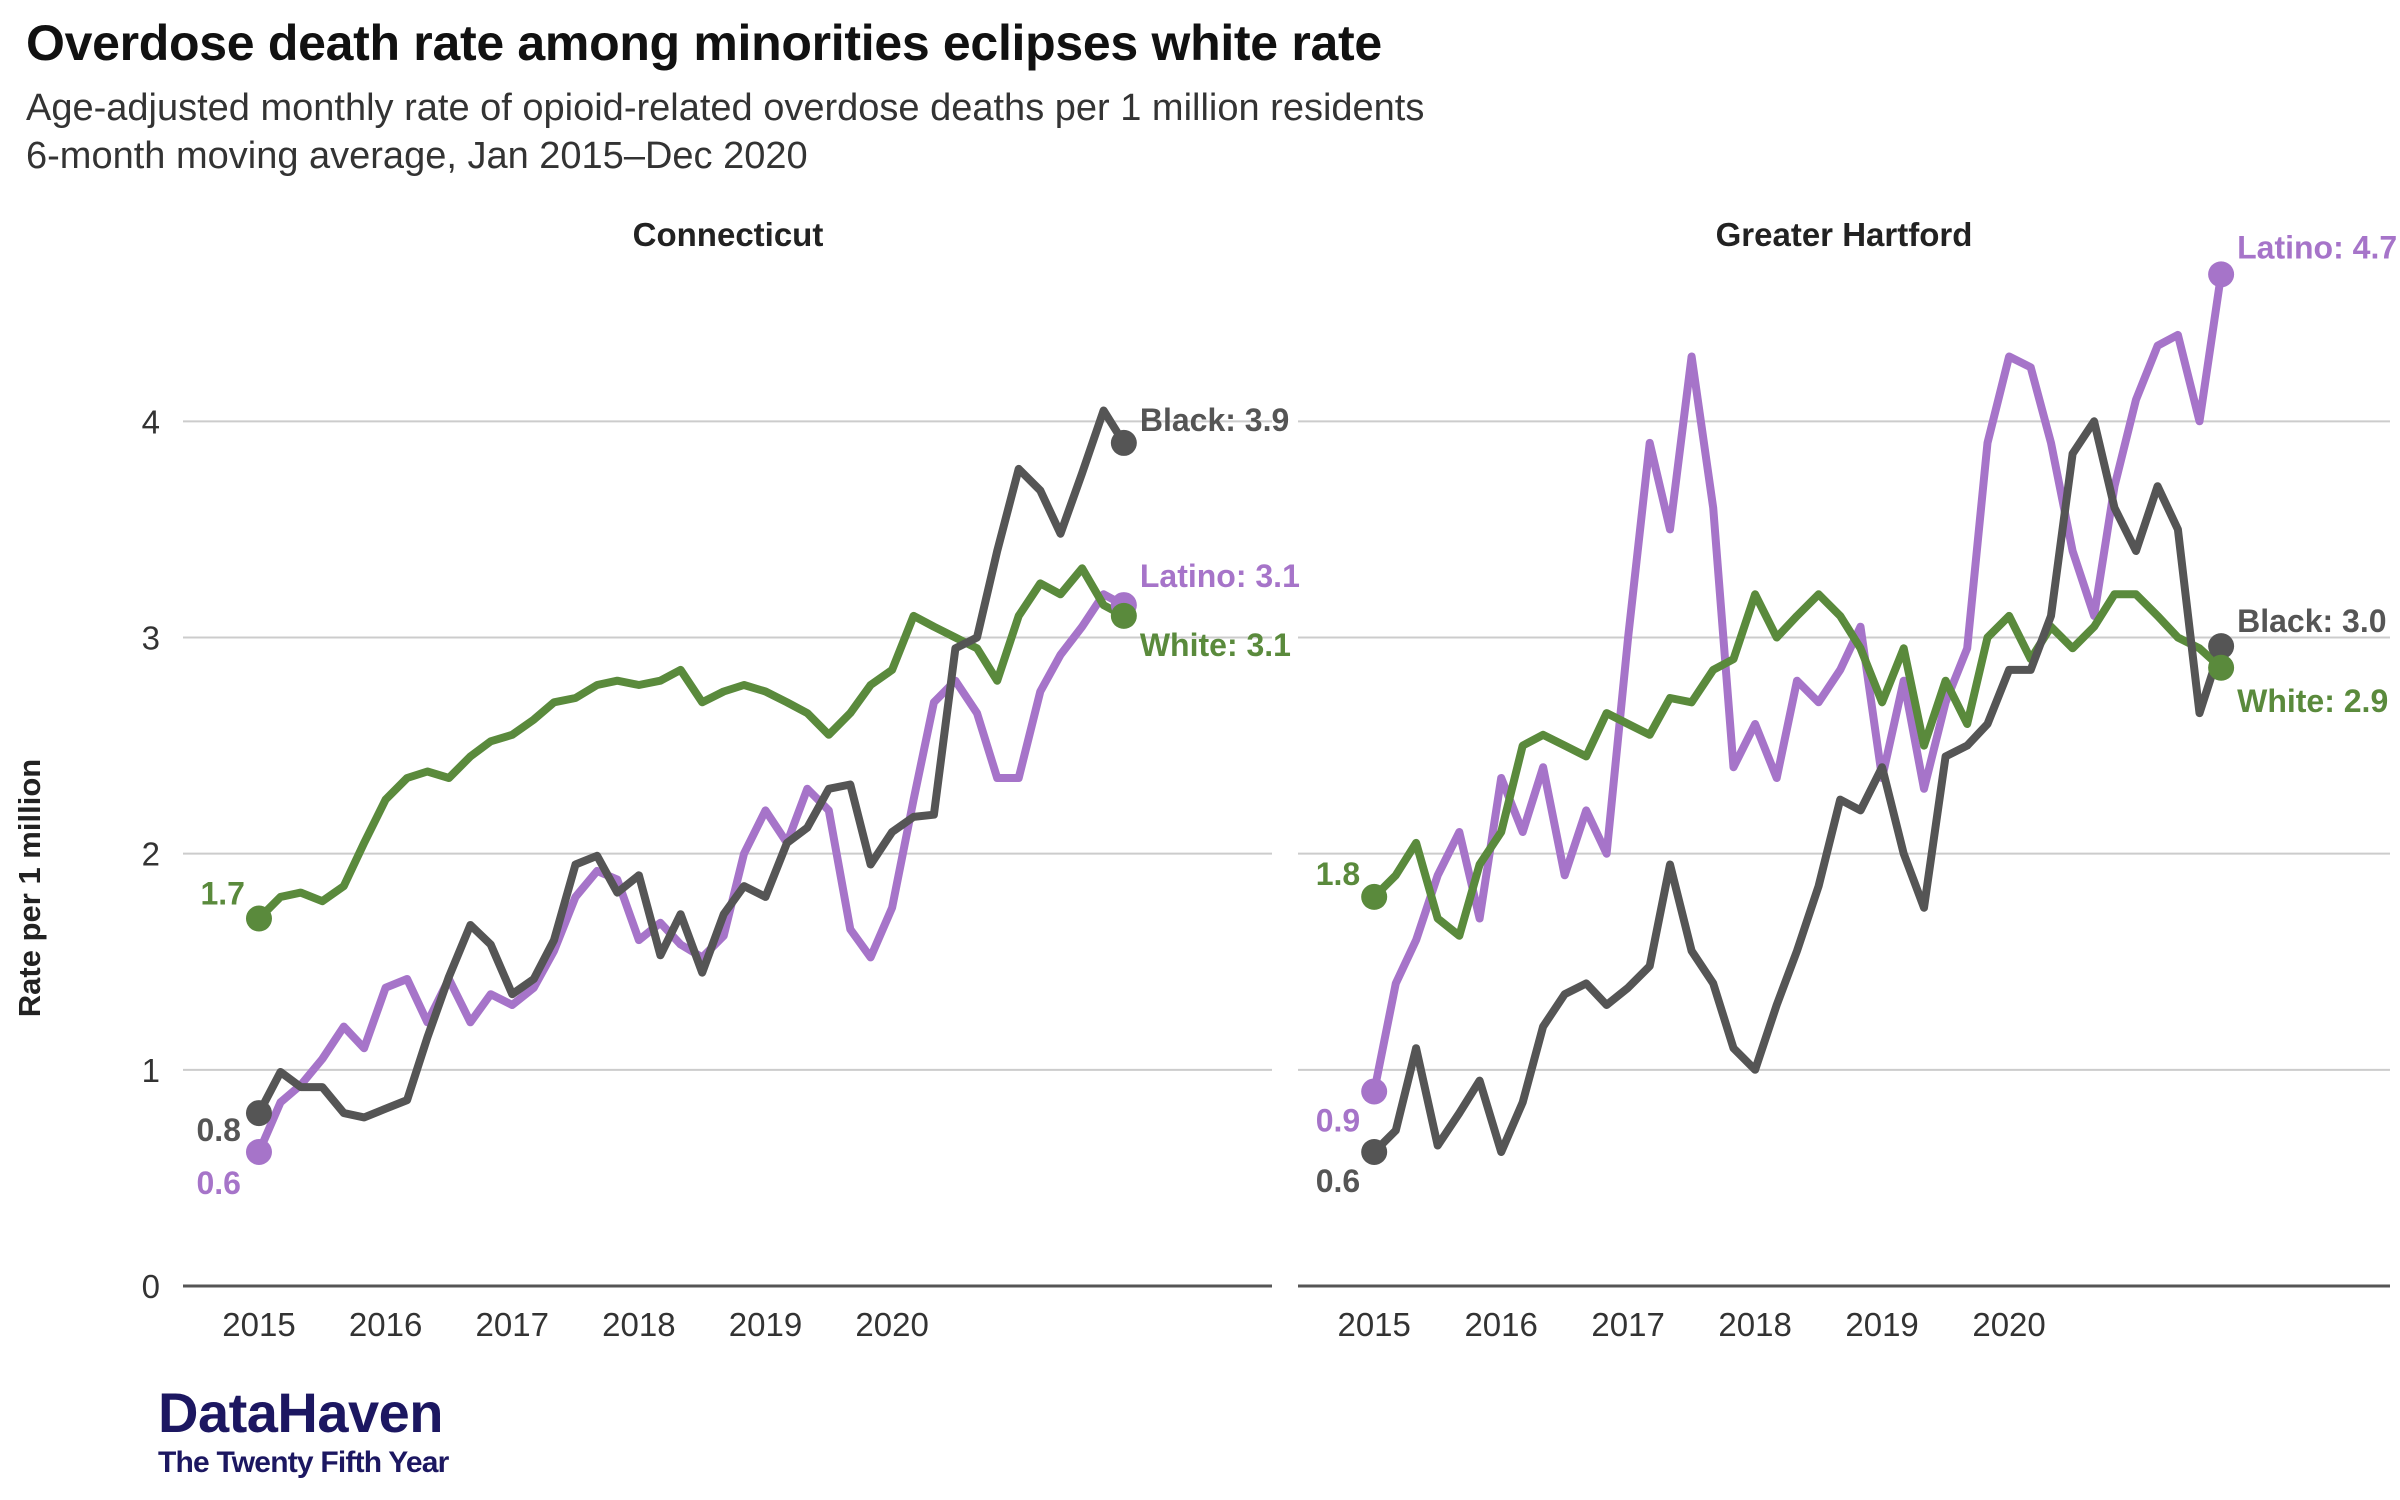 The image size is (2400, 1500). What do you see at coordinates (222, 894) in the screenshot?
I see `data-label-start-white: 1.7` at bounding box center [222, 894].